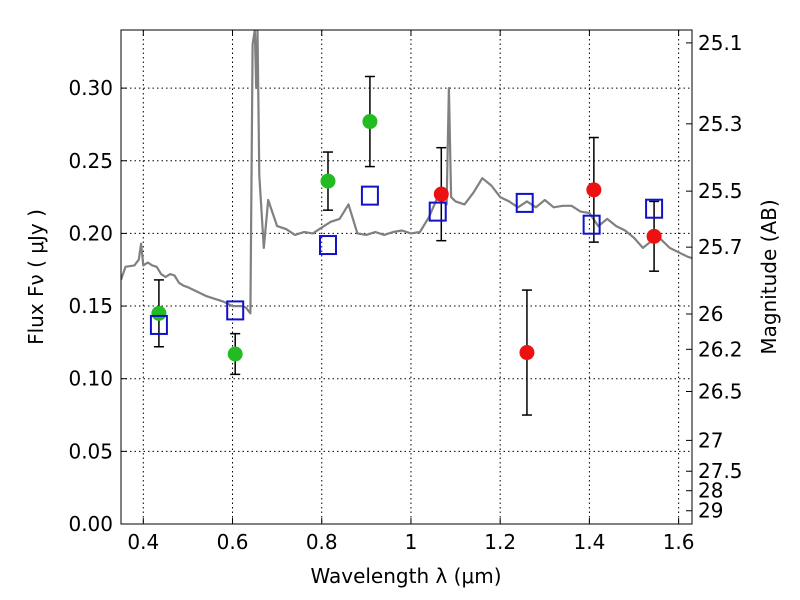 This screenshot has width=800, height=600. I want to click on y2-tick-label: 27, so click(710, 440).